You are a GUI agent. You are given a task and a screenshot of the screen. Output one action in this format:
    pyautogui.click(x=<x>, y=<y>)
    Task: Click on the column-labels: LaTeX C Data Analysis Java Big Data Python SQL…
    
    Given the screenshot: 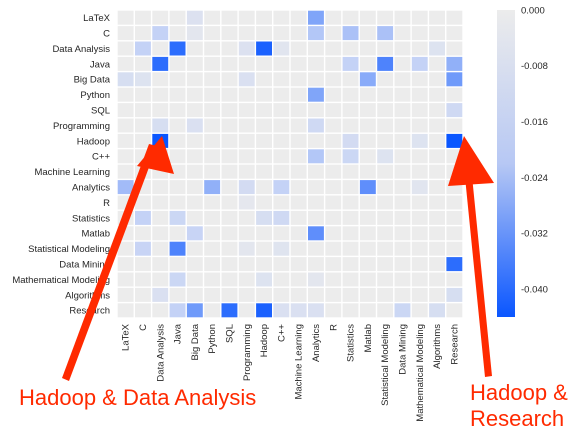 What is the action you would take?
    pyautogui.click(x=291, y=372)
    